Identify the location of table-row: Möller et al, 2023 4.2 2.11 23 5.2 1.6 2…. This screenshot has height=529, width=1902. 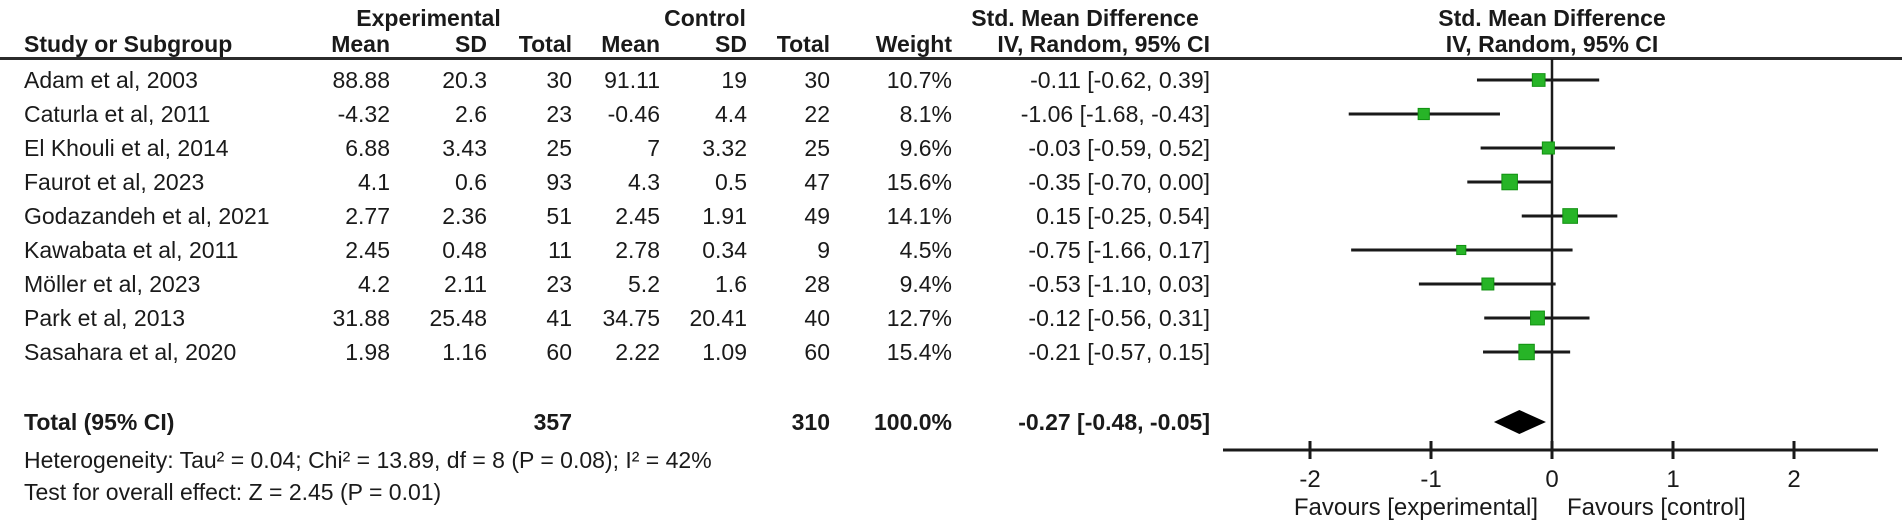
(630, 284).